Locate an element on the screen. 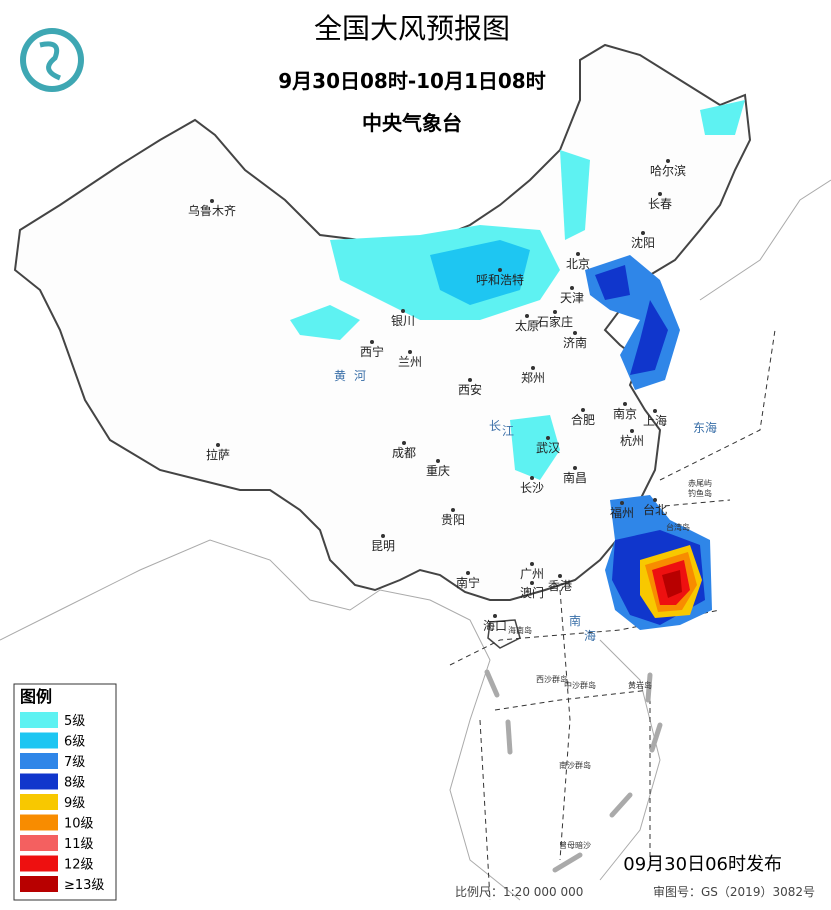  city-label: 郑州 is located at coordinates (533, 377).